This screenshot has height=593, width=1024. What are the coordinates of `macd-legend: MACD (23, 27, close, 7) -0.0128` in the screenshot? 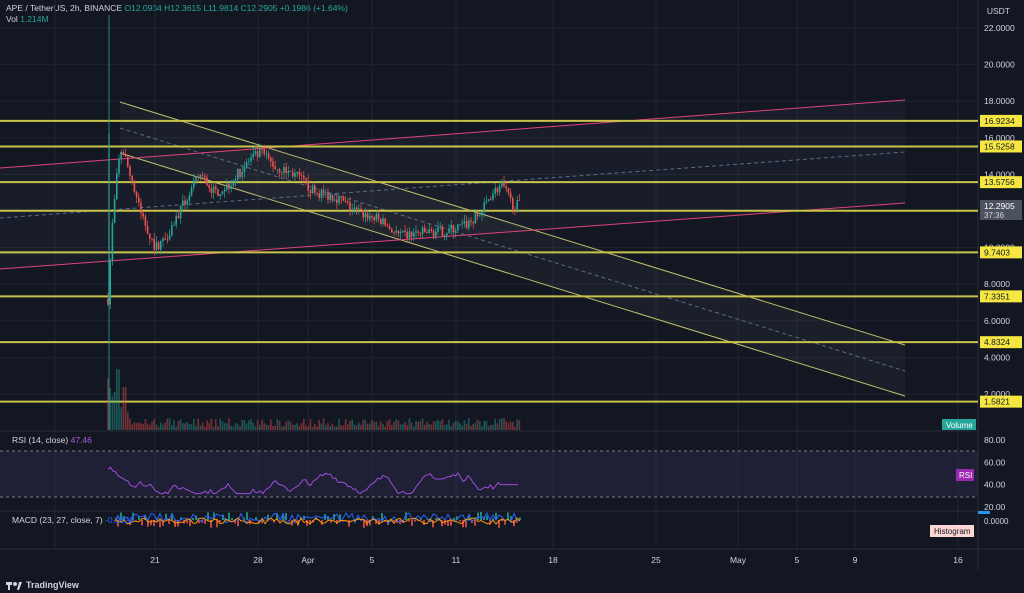 It's located at (73, 520).